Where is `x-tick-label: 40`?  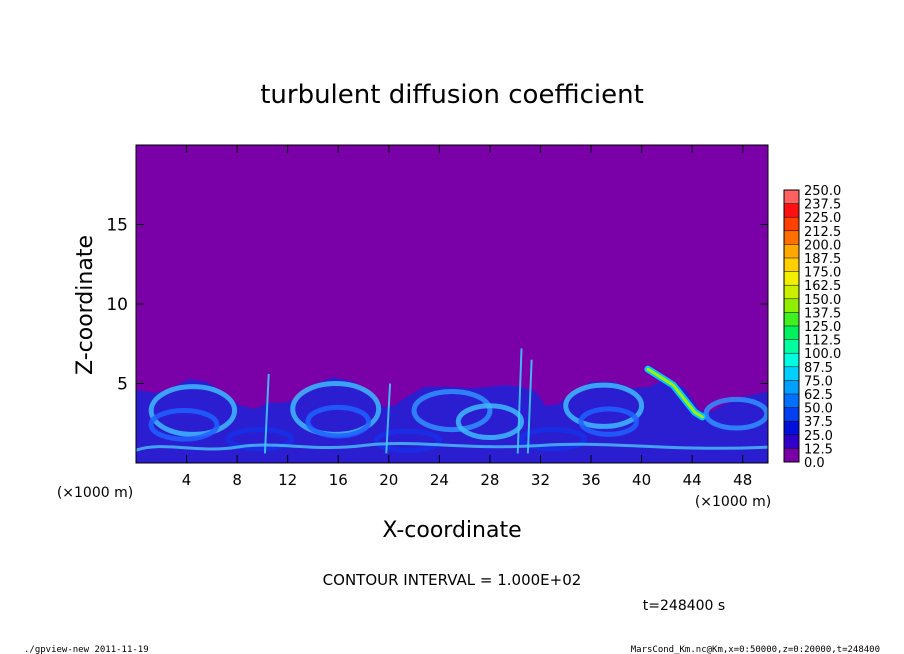
x-tick-label: 40 is located at coordinates (641, 480).